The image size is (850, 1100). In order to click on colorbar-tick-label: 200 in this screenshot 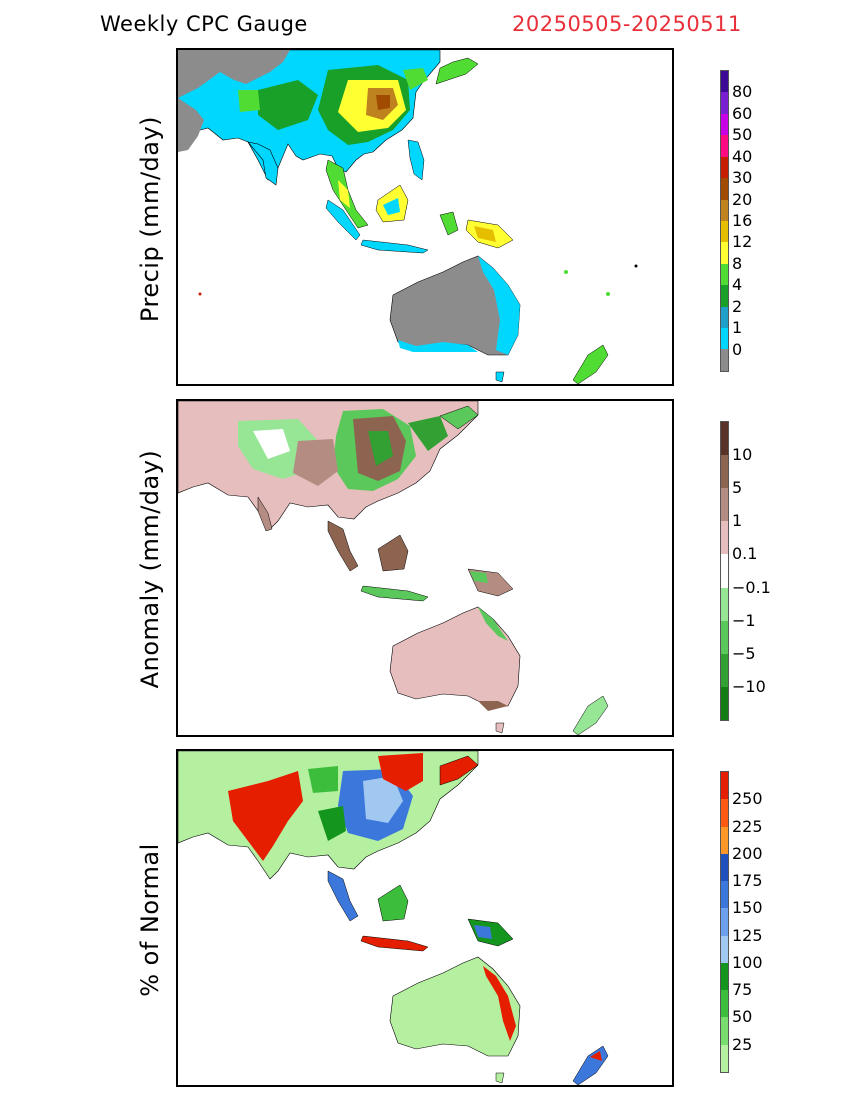, I will do `click(747, 853)`.